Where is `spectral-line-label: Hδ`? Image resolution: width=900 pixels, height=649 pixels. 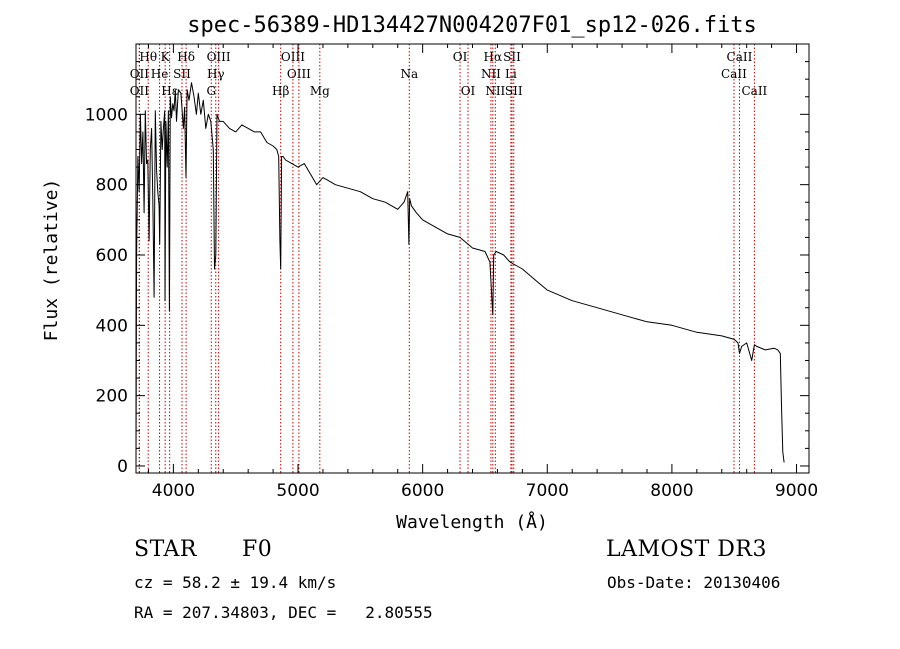 spectral-line-label: Hδ is located at coordinates (186, 57).